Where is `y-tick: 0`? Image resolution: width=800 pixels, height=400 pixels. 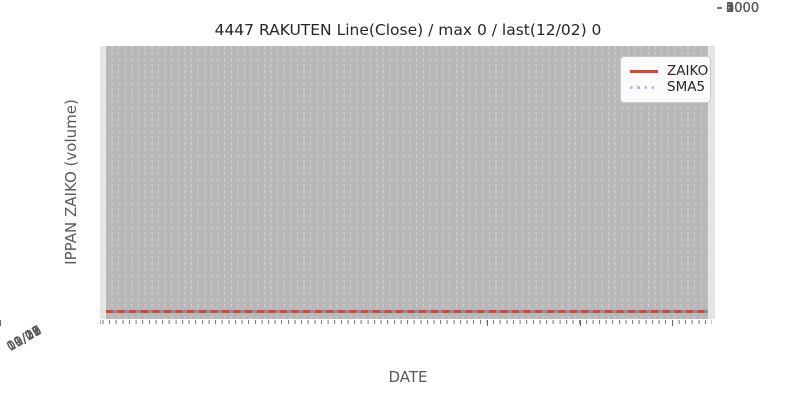
y-tick: 0 is located at coordinates (725, 8).